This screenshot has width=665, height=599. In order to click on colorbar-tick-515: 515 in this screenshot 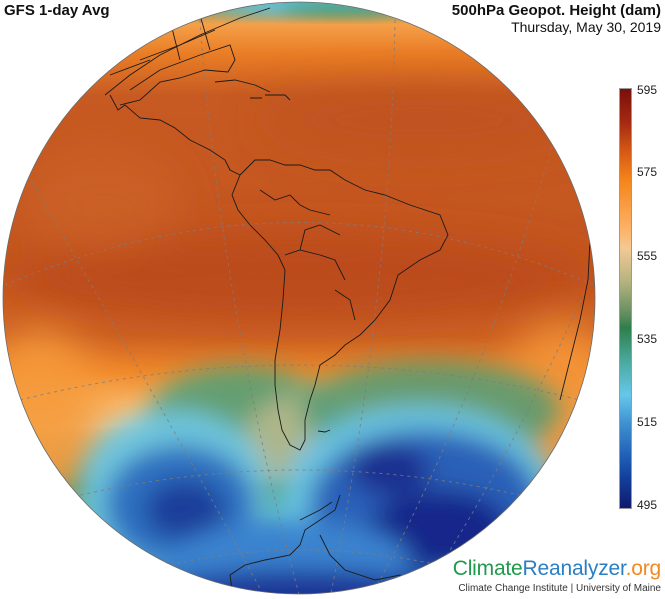, I will do `click(647, 422)`.